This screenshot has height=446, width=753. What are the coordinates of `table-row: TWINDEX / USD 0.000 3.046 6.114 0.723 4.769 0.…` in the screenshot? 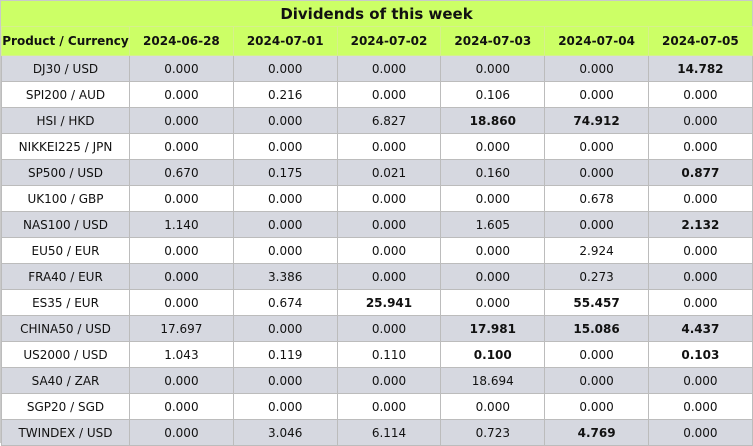 It's located at (377, 432).